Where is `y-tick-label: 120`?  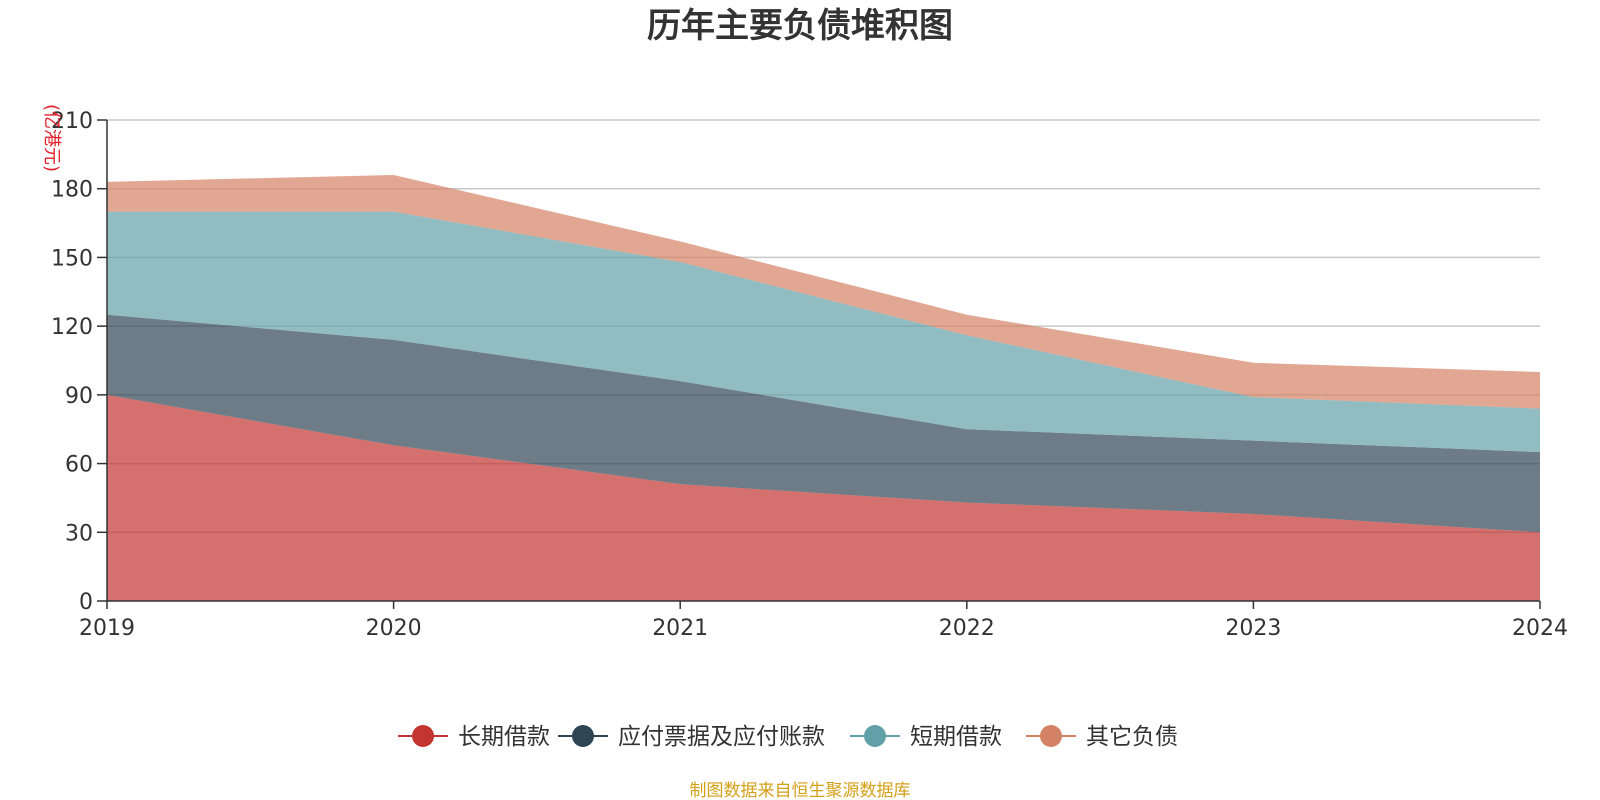 y-tick-label: 120 is located at coordinates (72, 327).